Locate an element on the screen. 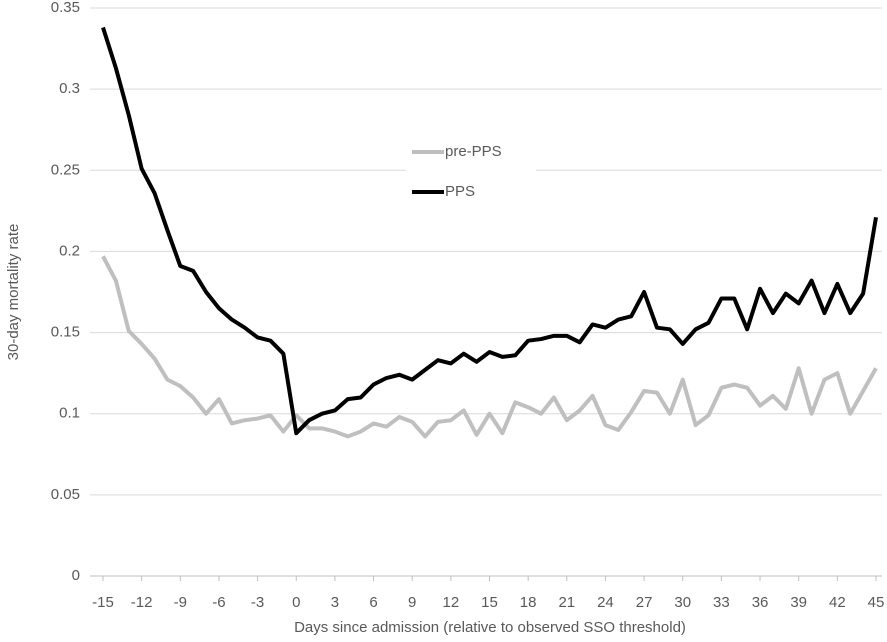 This screenshot has width=887, height=642. x-tick-label: 0 is located at coordinates (296, 602).